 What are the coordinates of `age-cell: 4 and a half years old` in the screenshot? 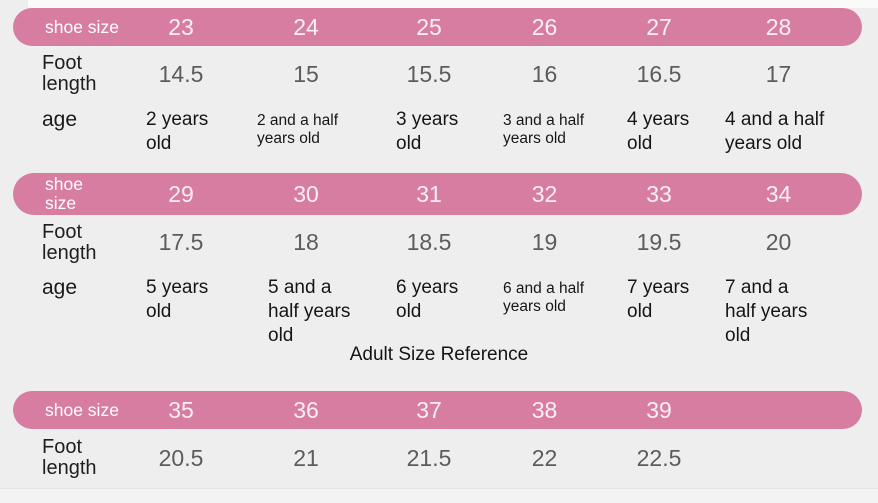 It's located at (775, 131).